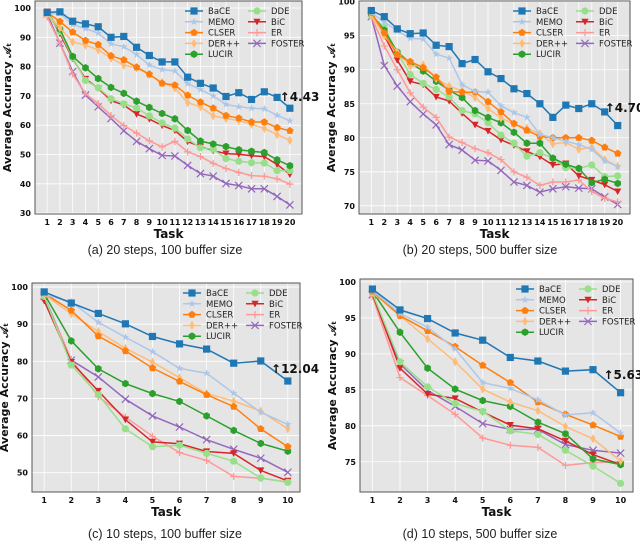 This screenshot has width=640, height=542. What do you see at coordinates (187, 222) in the screenshot?
I see `x-tick-label: 12` at bounding box center [187, 222].